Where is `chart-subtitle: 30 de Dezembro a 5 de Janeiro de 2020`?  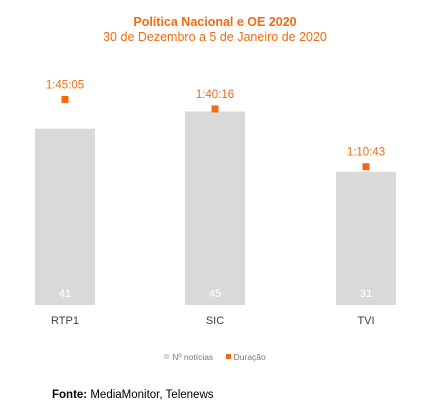
chart-subtitle: 30 de Dezembro a 5 de Janeiro de 2020 is located at coordinates (215, 37).